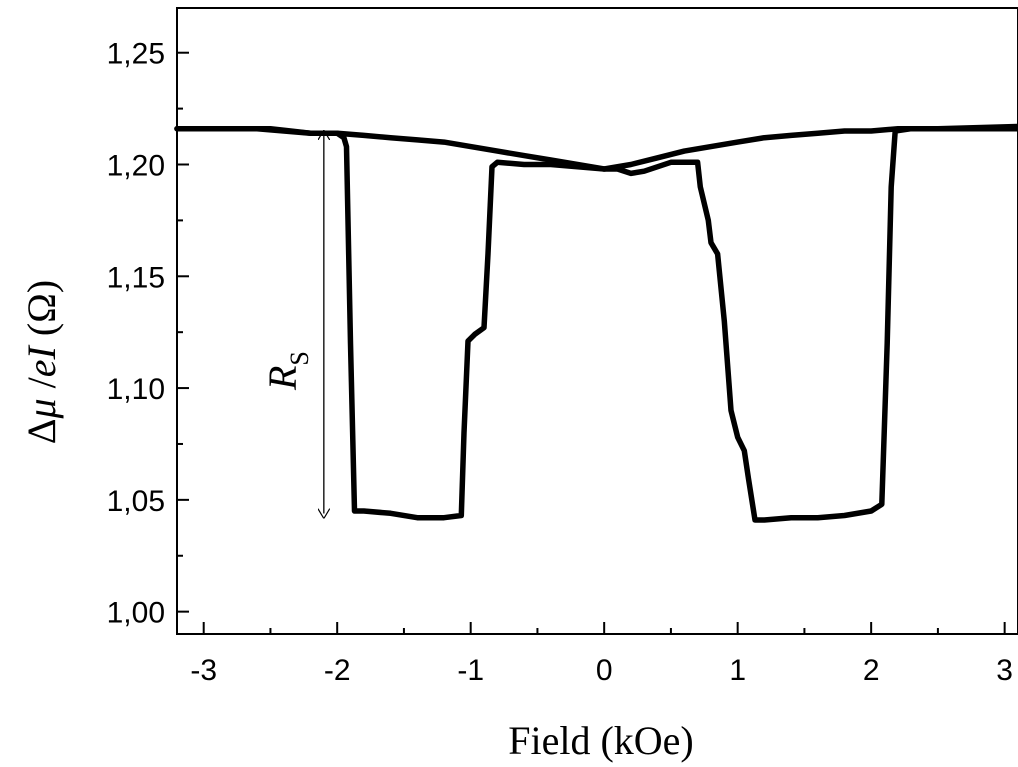 The image size is (1018, 767). What do you see at coordinates (41, 387) in the screenshot?
I see `y-axis-slash: /` at bounding box center [41, 387].